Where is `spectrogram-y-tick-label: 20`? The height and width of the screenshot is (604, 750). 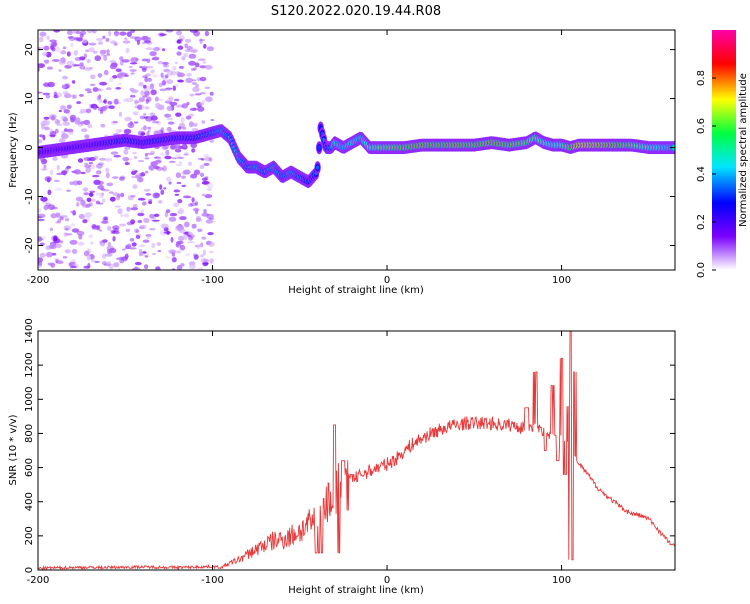
spectrogram-y-tick-label: 20 is located at coordinates (29, 49).